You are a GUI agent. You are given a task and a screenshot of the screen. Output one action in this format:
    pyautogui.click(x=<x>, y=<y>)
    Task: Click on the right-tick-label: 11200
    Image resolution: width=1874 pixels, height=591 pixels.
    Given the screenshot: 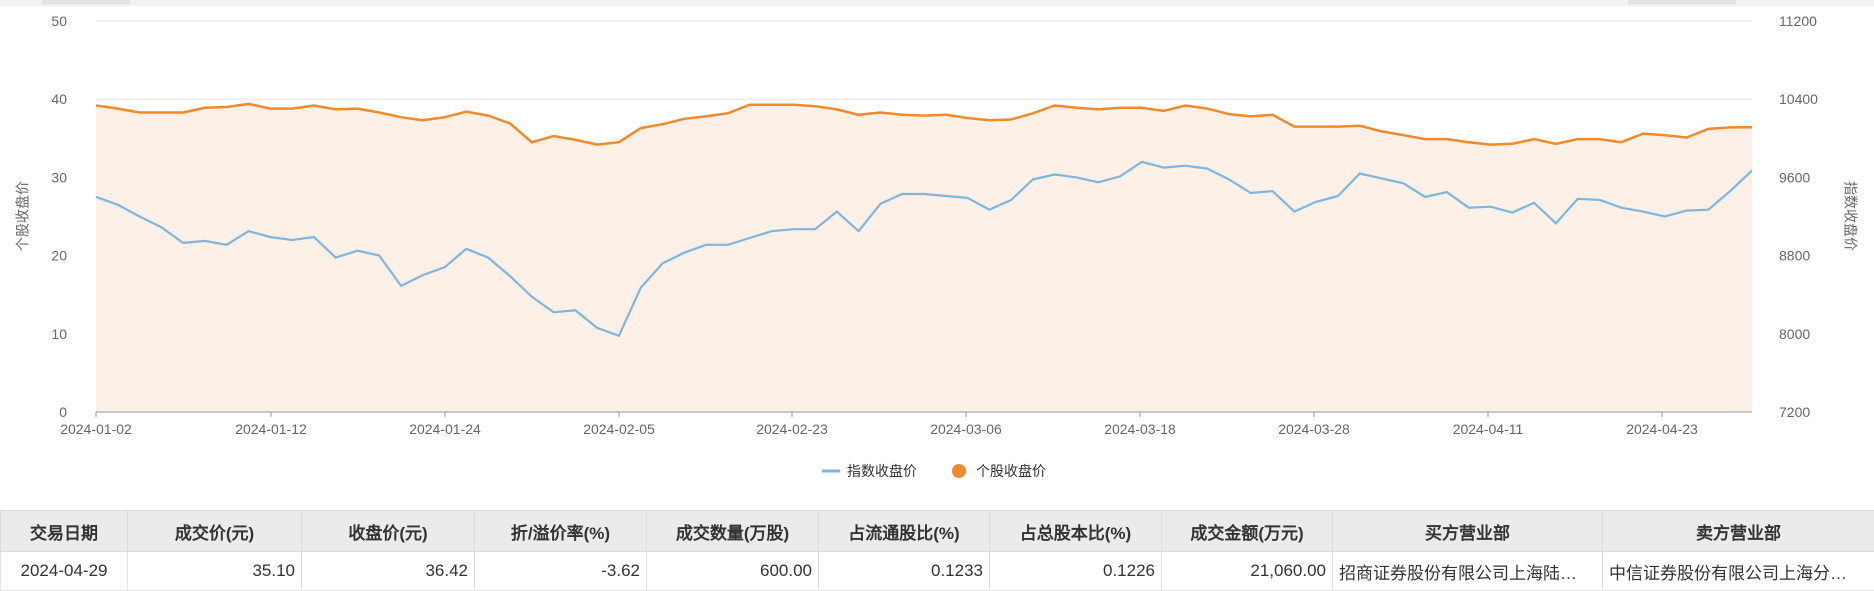 What is the action you would take?
    pyautogui.click(x=1798, y=21)
    